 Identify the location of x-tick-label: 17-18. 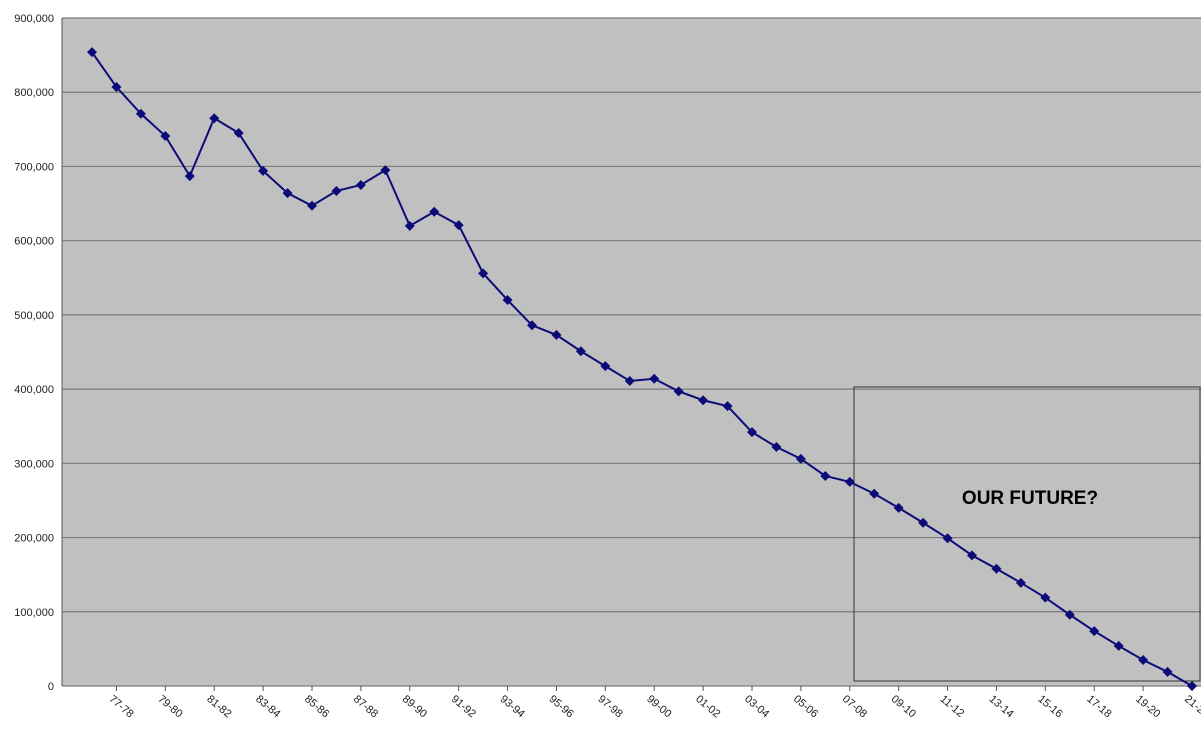
(1098, 706).